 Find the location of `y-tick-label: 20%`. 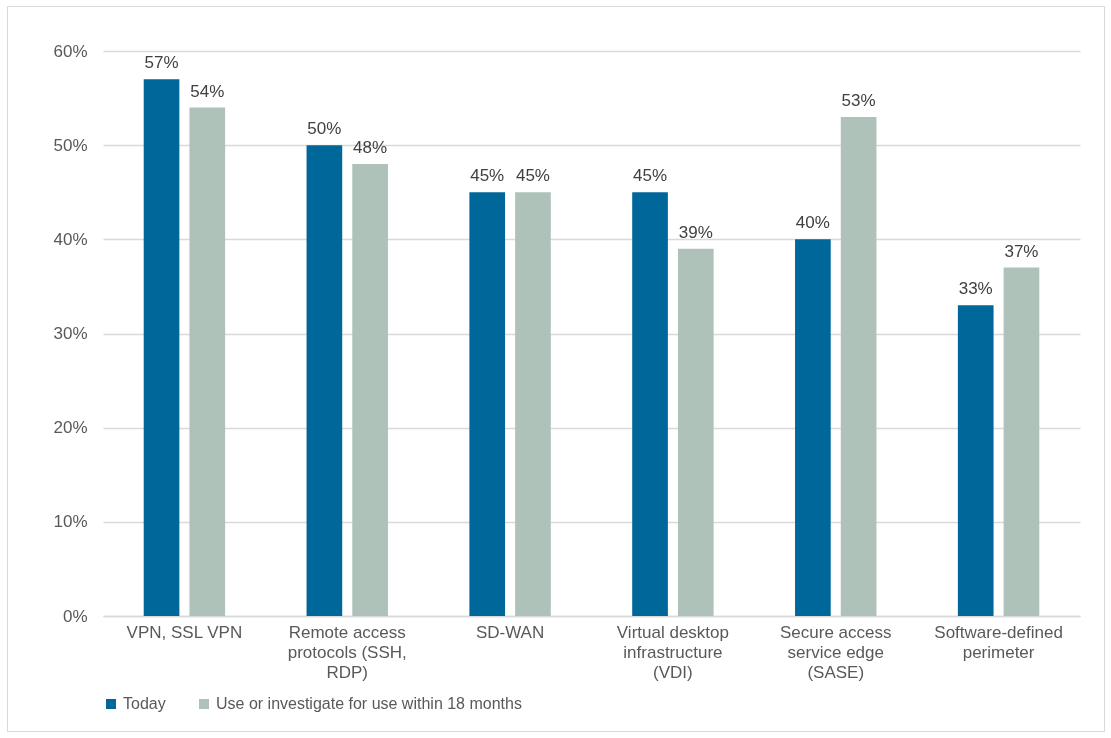

y-tick-label: 20% is located at coordinates (70, 428).